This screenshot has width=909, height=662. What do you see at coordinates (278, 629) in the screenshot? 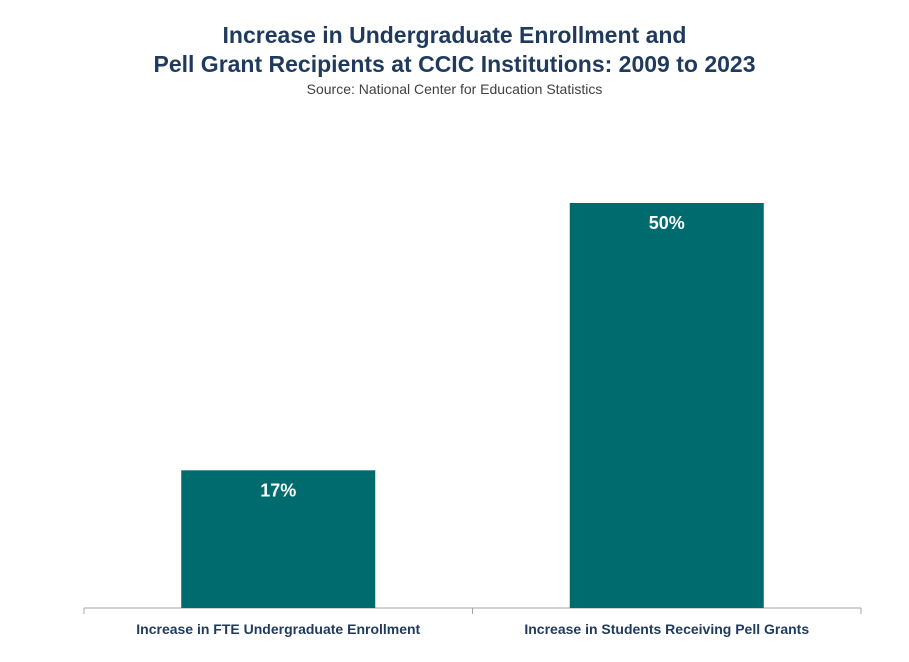
I see `x-tick-label: Increase in FTE Undergraduate Enrollment` at bounding box center [278, 629].